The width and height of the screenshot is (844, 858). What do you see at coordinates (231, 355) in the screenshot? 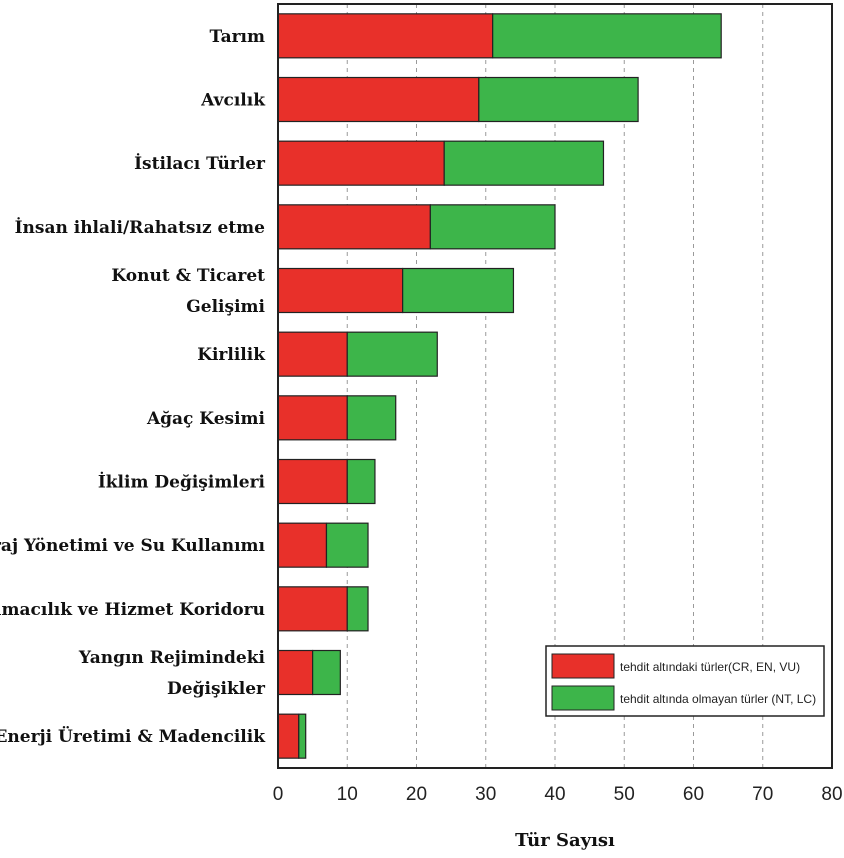
I see `category-label: Kirlilik` at bounding box center [231, 355].